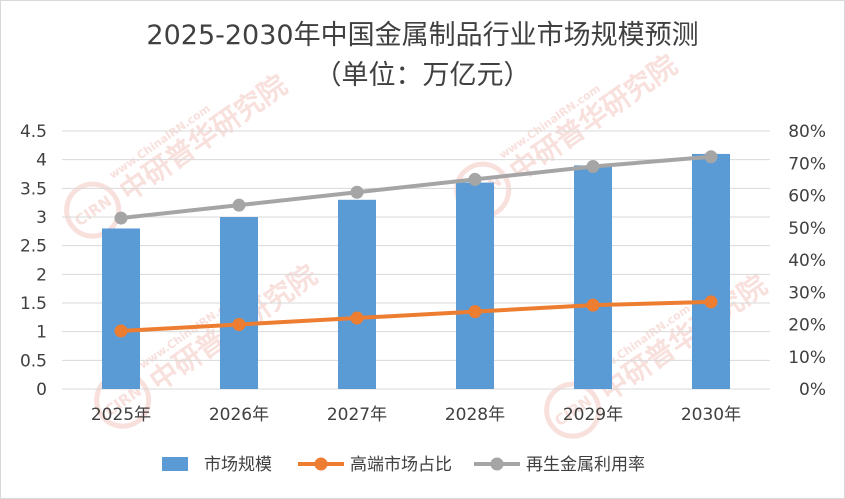 Image resolution: width=845 pixels, height=499 pixels. I want to click on left-tick-label: 4, so click(41, 161).